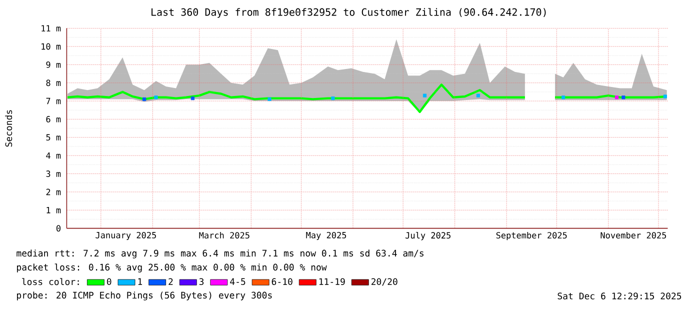  Describe the element at coordinates (140, 281) in the screenshot. I see `legend-label: 1` at that location.